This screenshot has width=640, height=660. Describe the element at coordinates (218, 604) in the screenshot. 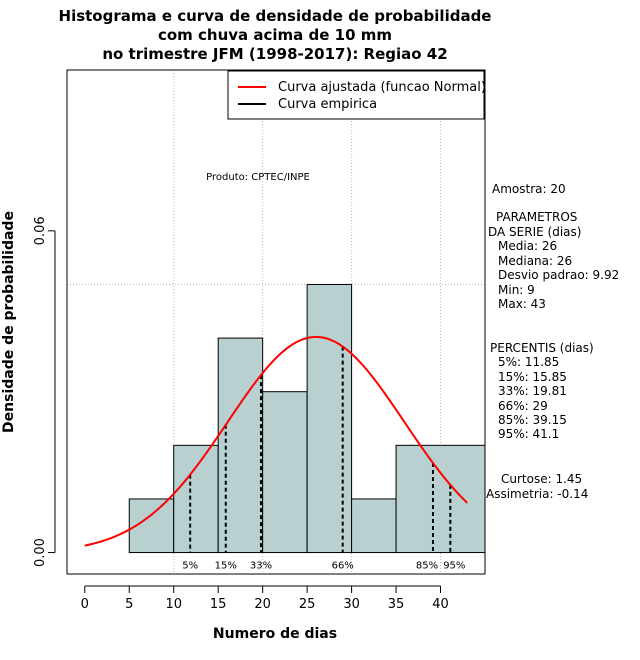

I see `x-tick-label-15: 15` at that location.